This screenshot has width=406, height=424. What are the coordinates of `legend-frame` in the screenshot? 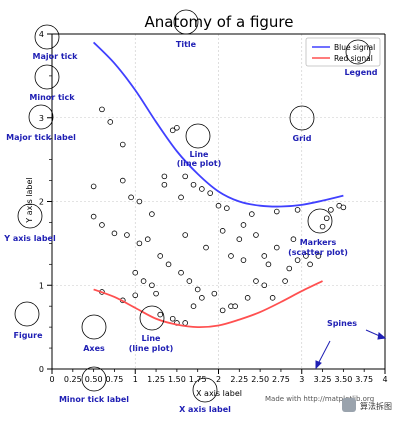 It's located at (343, 52).